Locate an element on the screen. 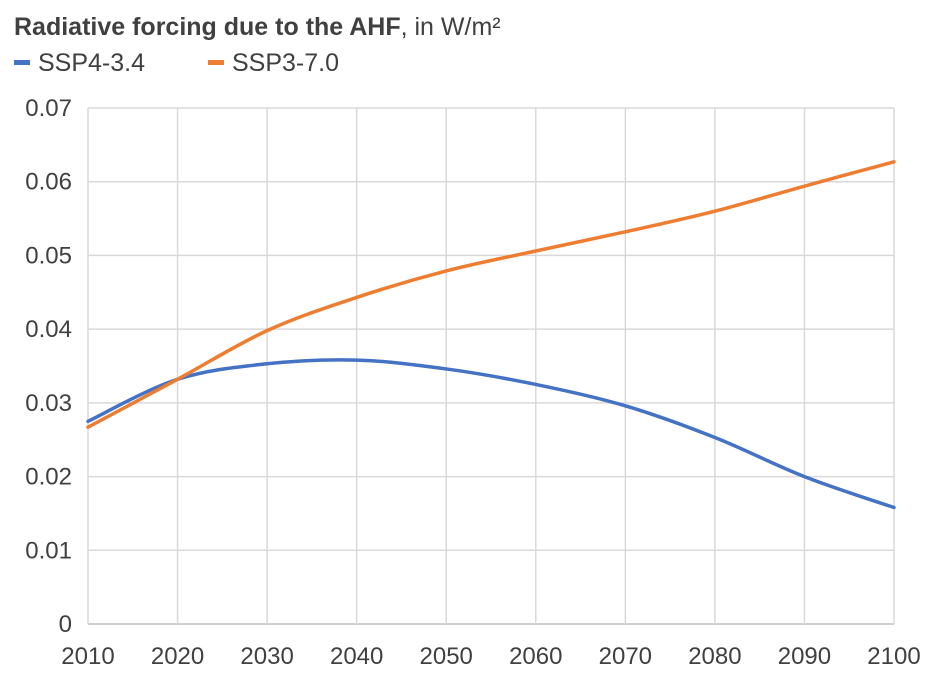  y-tick-label: 0.01 is located at coordinates (48, 550).